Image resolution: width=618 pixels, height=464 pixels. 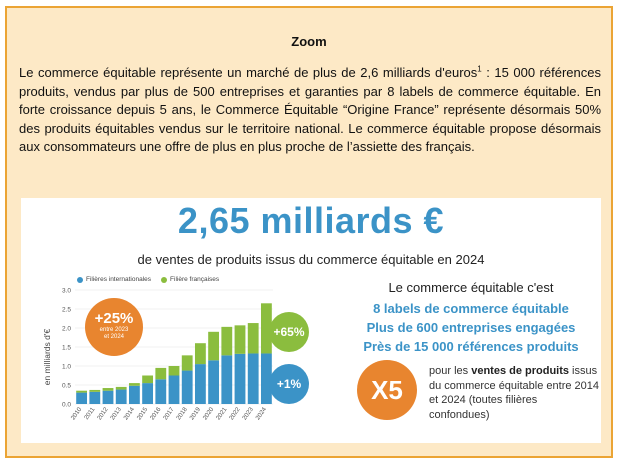 I want to click on legend-label-international: Filières internationales, so click(x=119, y=279).